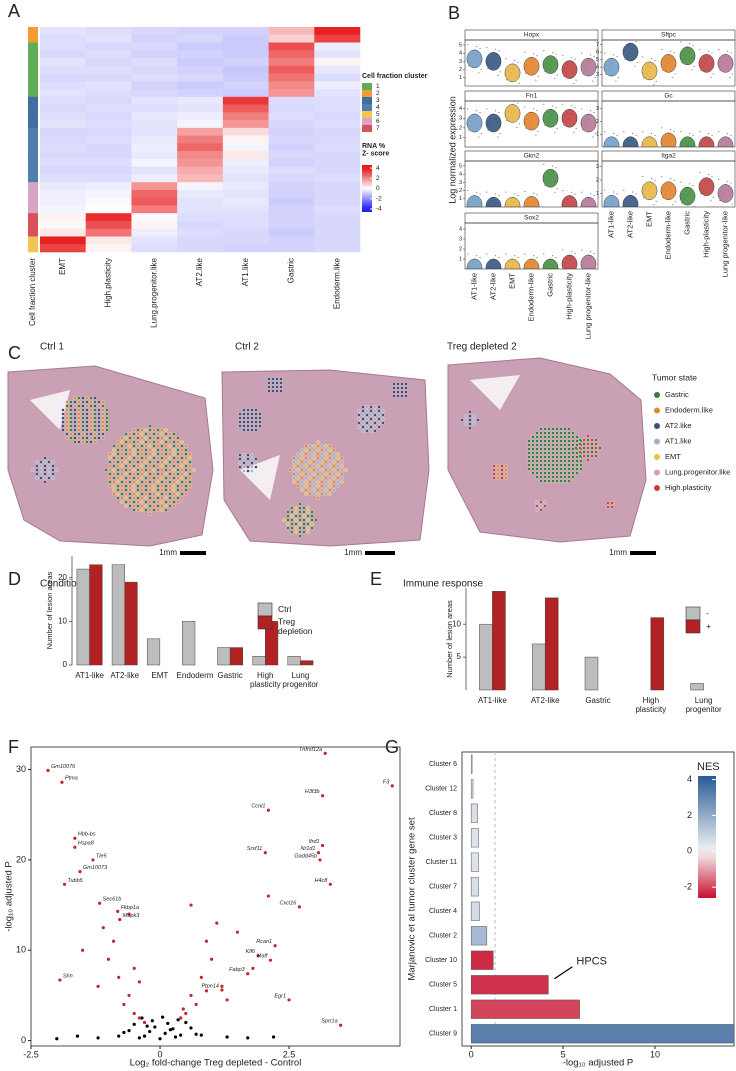 The height and width of the screenshot is (1071, 736). Describe the element at coordinates (314, 842) in the screenshot. I see `point-label: Ifrd1` at that location.